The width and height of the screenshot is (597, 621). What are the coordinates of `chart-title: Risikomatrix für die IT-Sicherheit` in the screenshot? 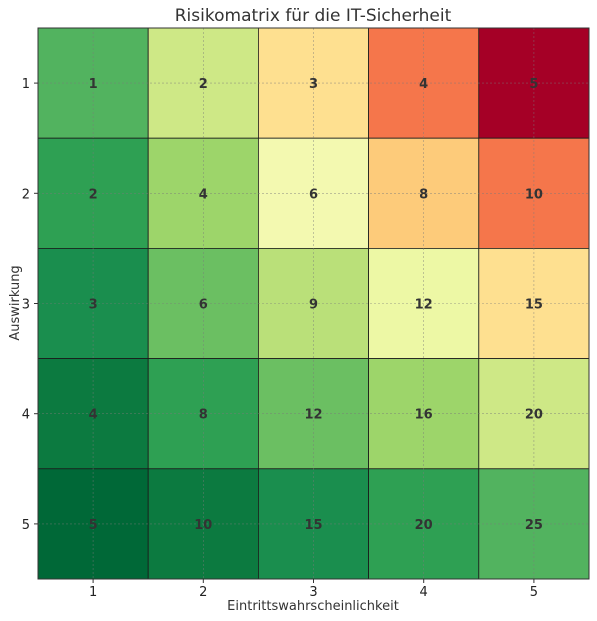 It's located at (313, 16).